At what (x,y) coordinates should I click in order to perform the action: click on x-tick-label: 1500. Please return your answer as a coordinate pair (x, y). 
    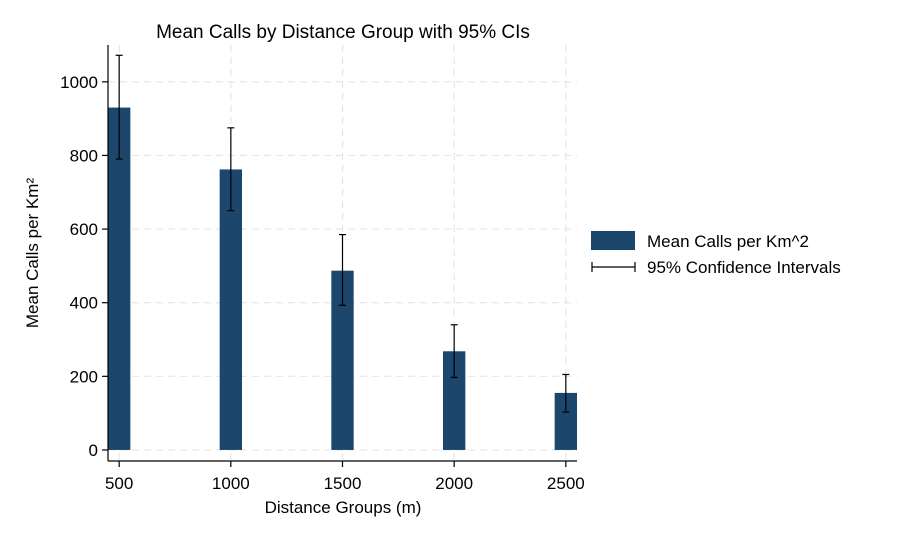
    Looking at the image, I should click on (343, 483).